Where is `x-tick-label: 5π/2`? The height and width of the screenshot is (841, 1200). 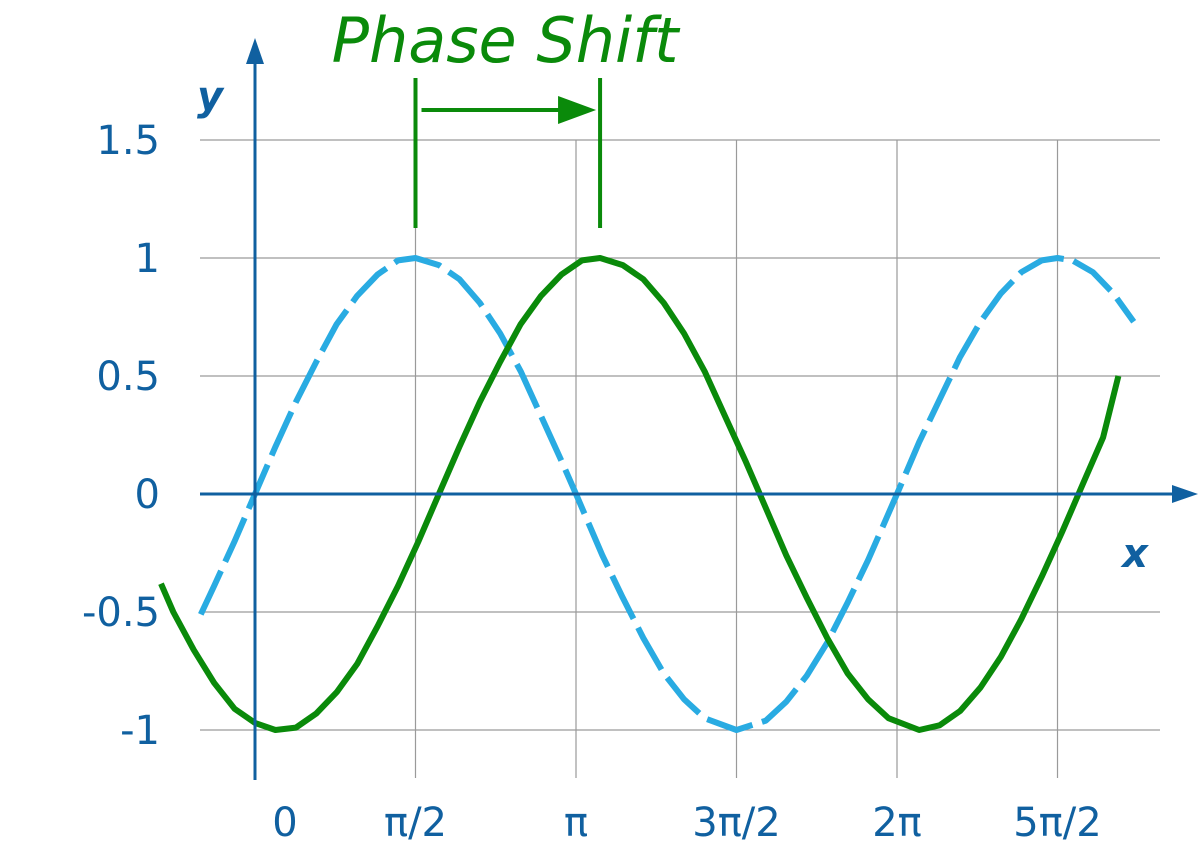
x-tick-label: 5π/2 is located at coordinates (1057, 820).